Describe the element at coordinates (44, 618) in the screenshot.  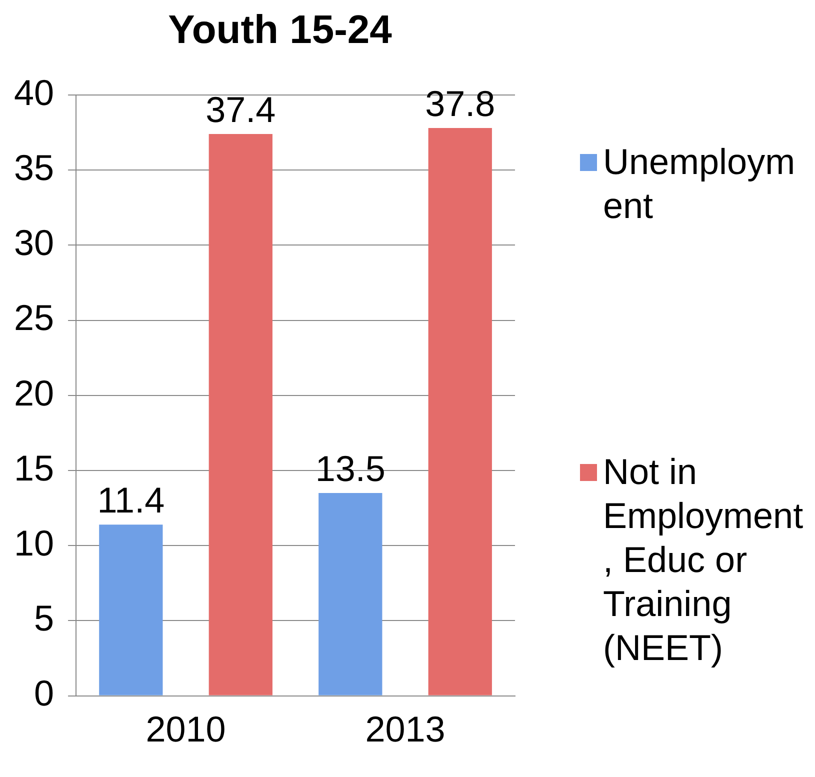
I see `y-tick-label: 5` at that location.